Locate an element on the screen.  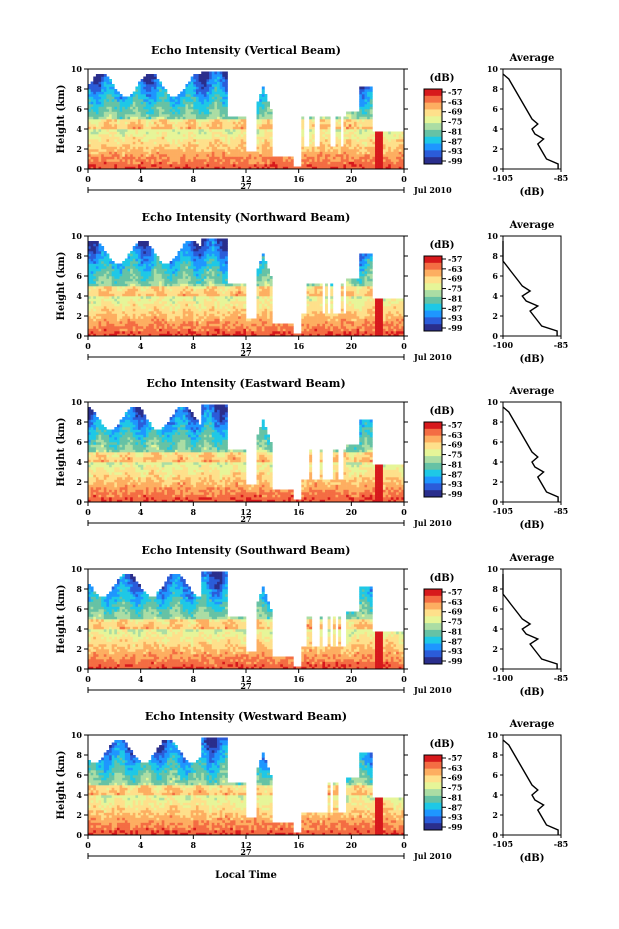
average-title: Average is located at coordinates (532, 58).